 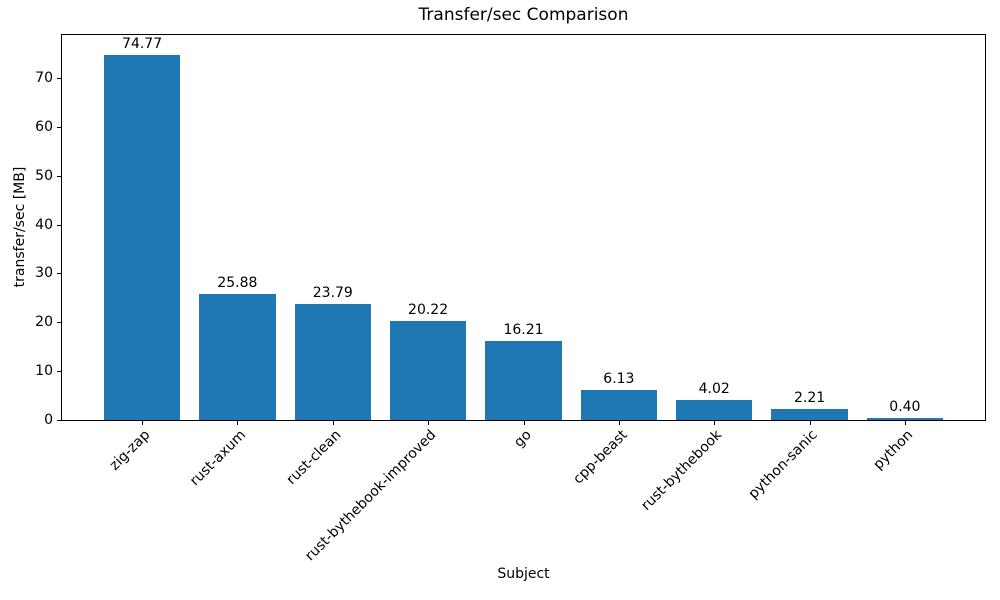 What do you see at coordinates (783, 465) in the screenshot?
I see `x-tick-label-python-sanic: python-sanic` at bounding box center [783, 465].